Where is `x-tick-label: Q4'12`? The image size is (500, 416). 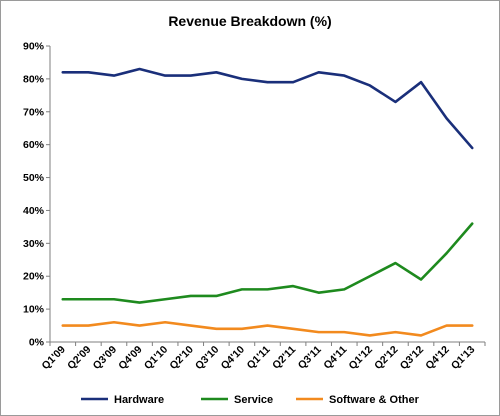 x-tick-label: Q4'12 is located at coordinates (437, 358).